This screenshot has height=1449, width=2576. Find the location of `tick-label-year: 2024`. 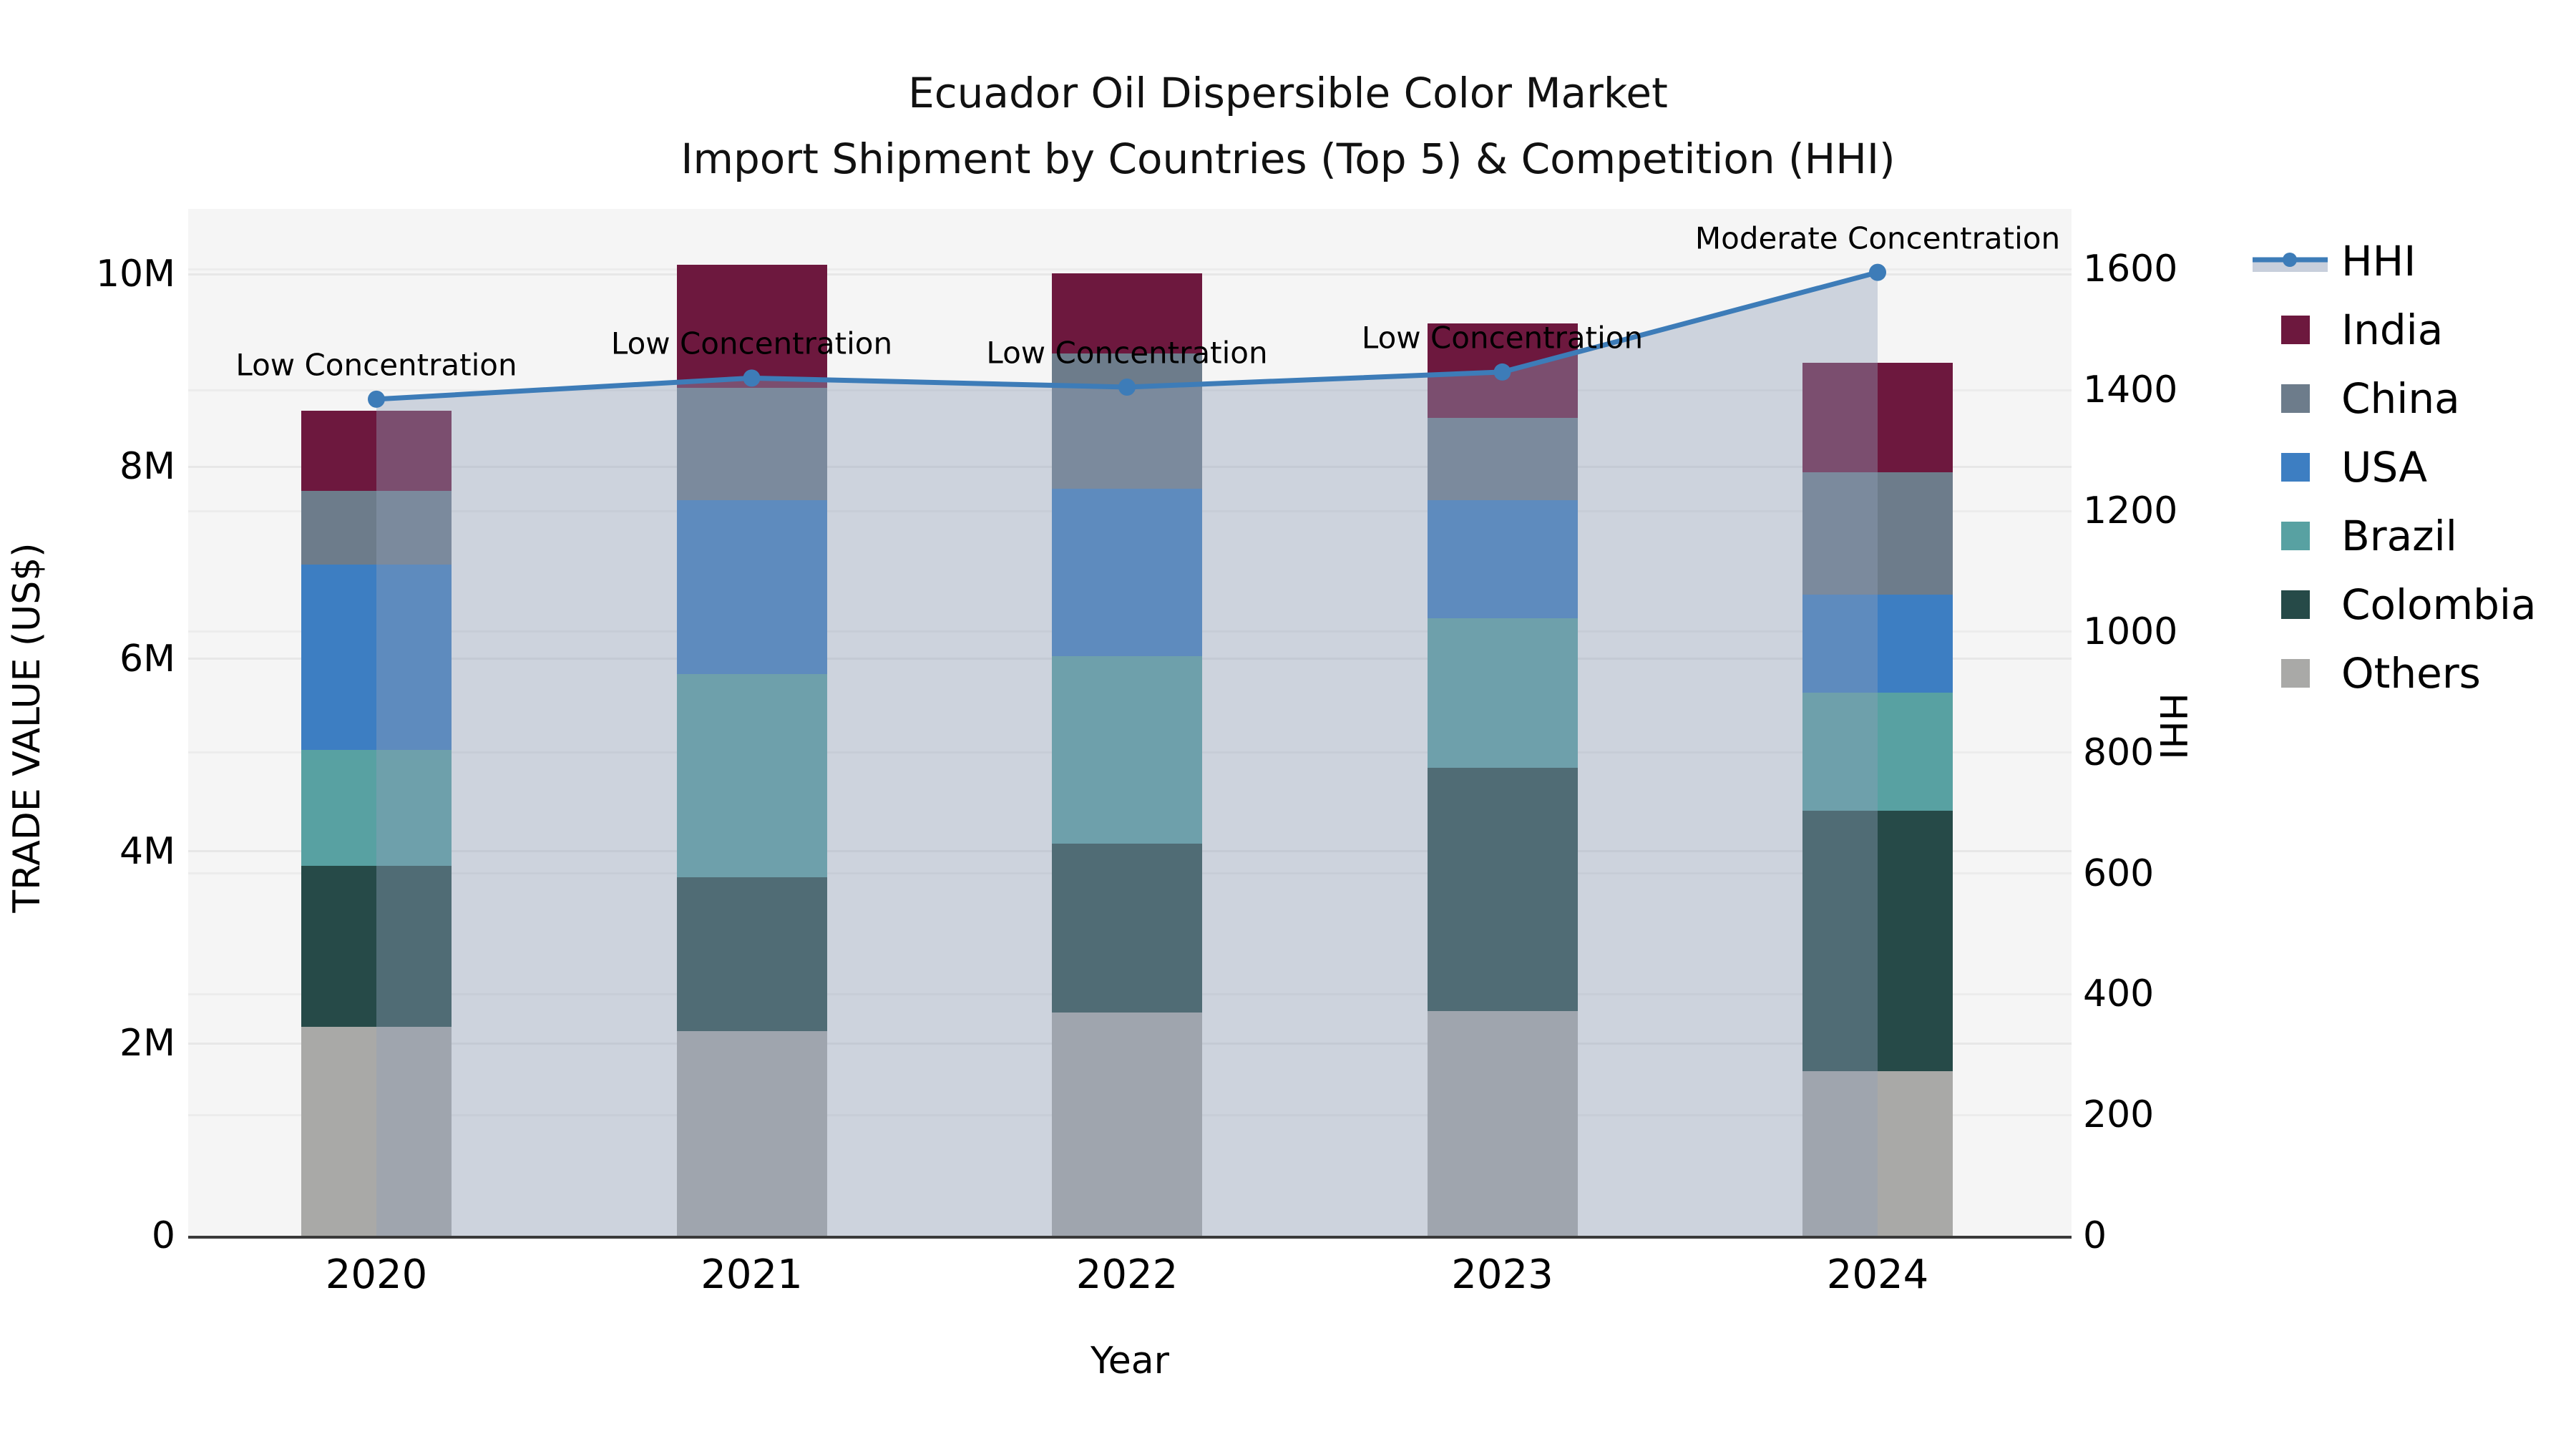

tick-label-year: 2024 is located at coordinates (1877, 1275).